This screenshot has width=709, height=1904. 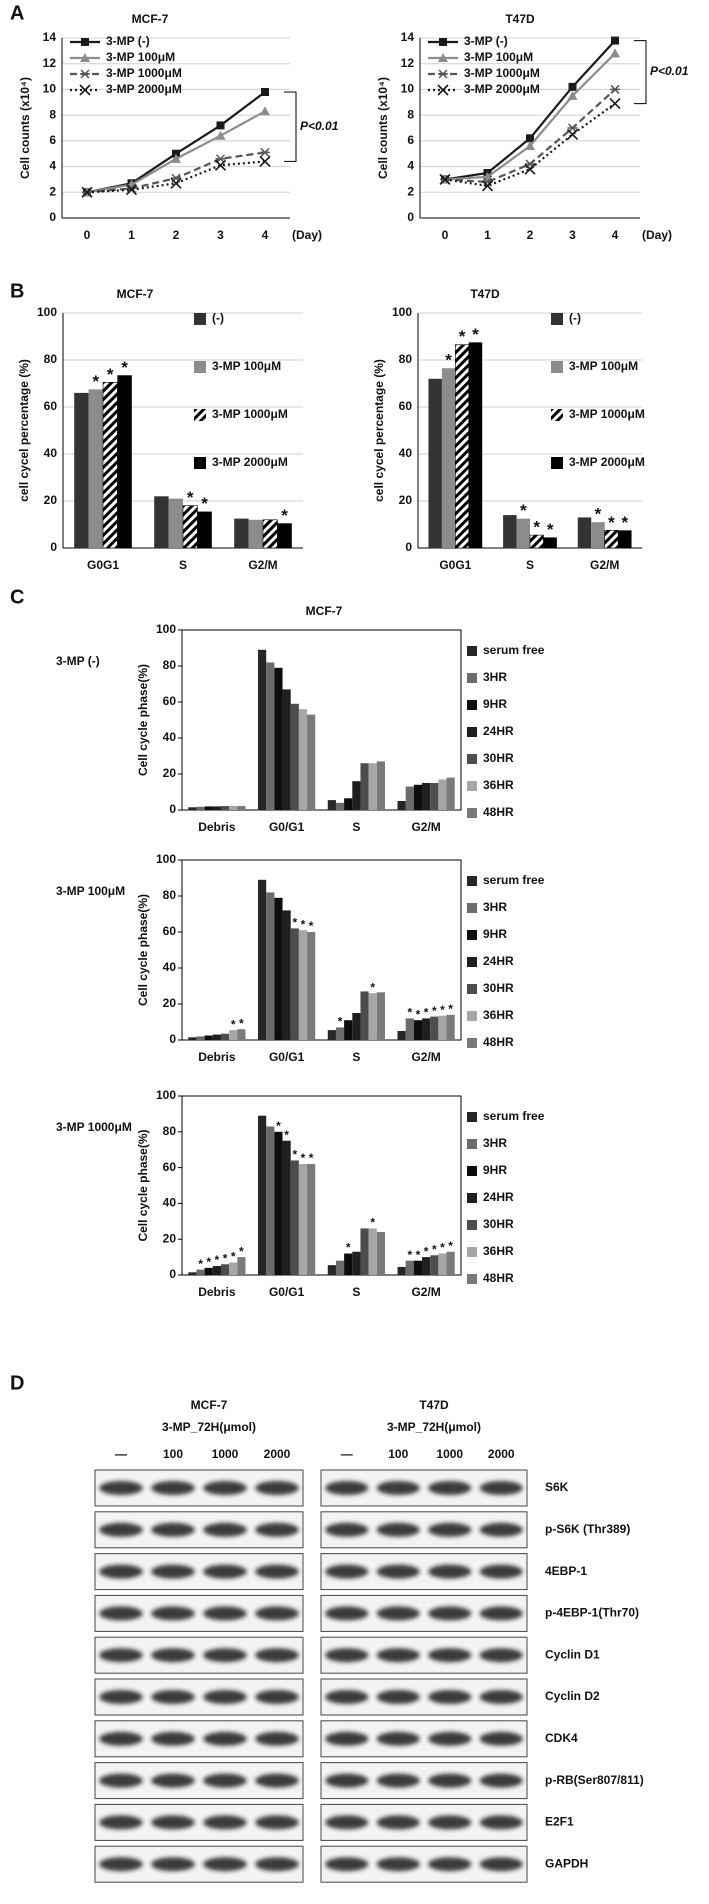 What do you see at coordinates (87, 235) in the screenshot?
I see `x-tick-label: 0` at bounding box center [87, 235].